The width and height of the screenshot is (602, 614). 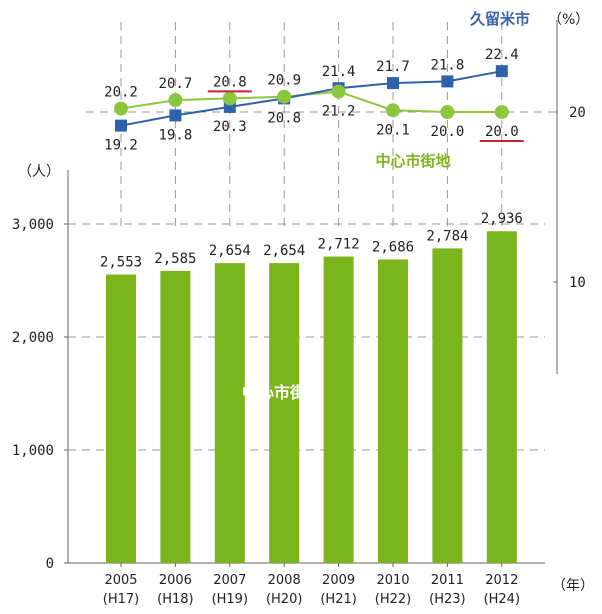 I want to click on x-tick-label: 2008, so click(x=284, y=580).